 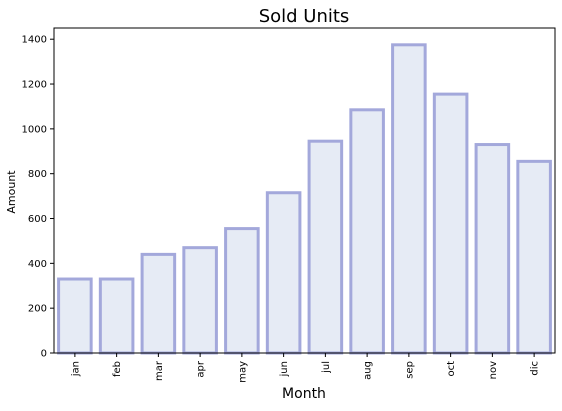 I want to click on bar-oct, so click(x=450, y=223).